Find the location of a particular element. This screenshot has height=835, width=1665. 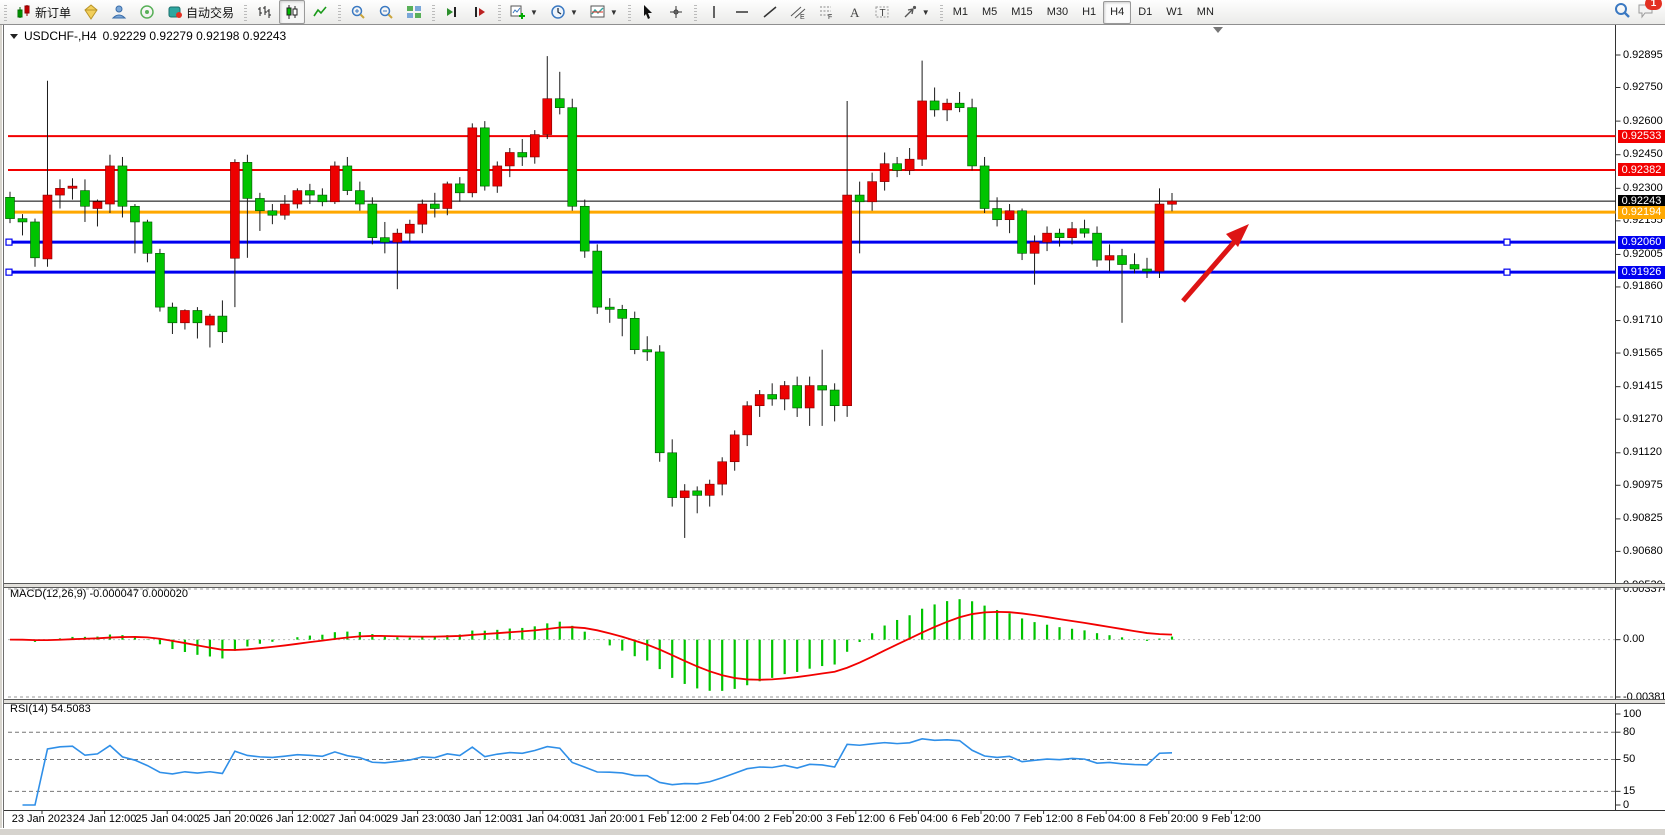

horizontal-line-0.92060 is located at coordinates (810, 242).